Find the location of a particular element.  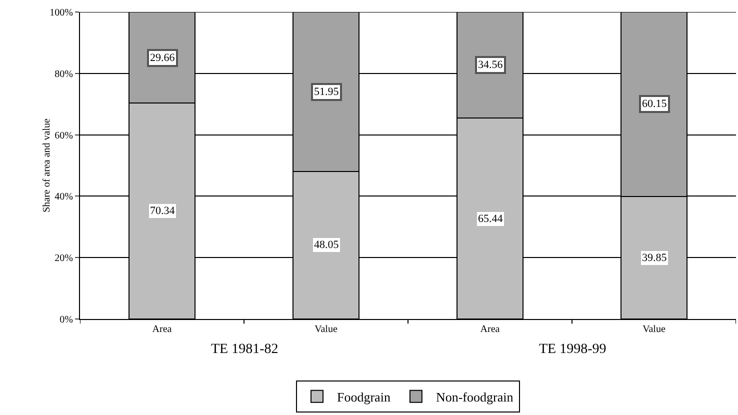

y-tick-label: 60% is located at coordinates (63, 136).